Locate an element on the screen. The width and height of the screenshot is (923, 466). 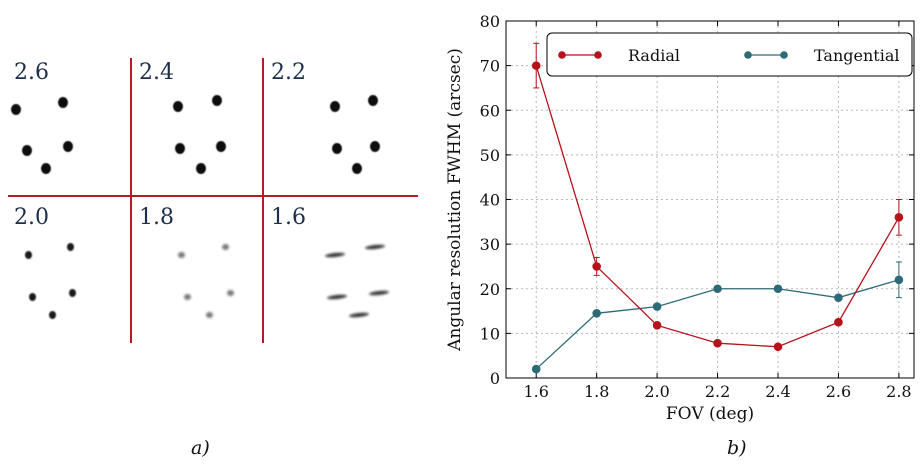
spot-image-1.8: 1.8 is located at coordinates (193, 271).